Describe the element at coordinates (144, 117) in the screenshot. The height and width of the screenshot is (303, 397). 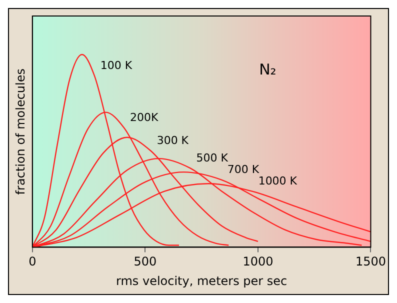
I see `series-label: 200K` at that location.